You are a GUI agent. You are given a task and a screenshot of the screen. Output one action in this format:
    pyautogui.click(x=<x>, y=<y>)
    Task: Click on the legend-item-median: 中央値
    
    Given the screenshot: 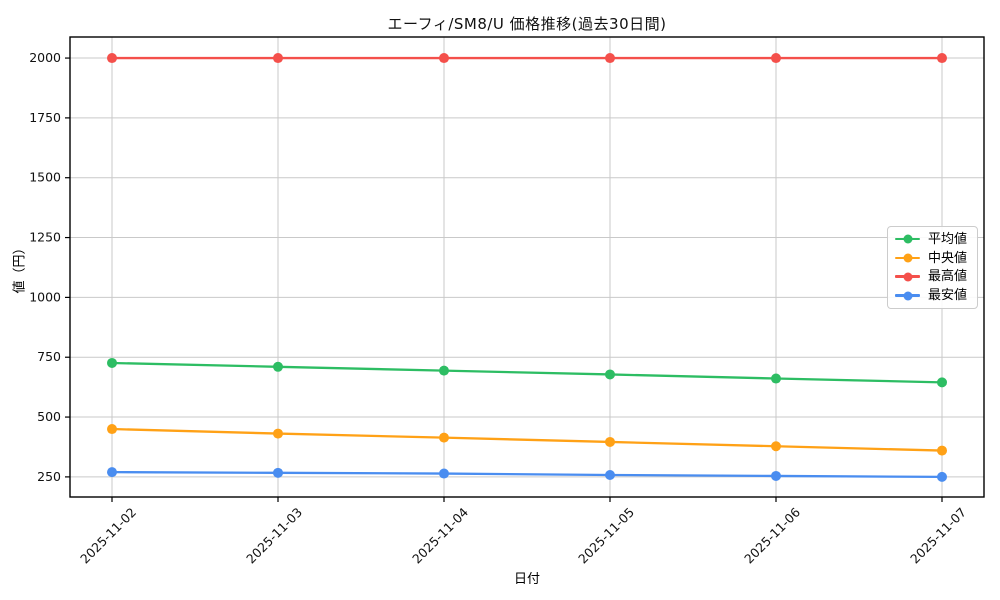 What is the action you would take?
    pyautogui.click(x=934, y=258)
    